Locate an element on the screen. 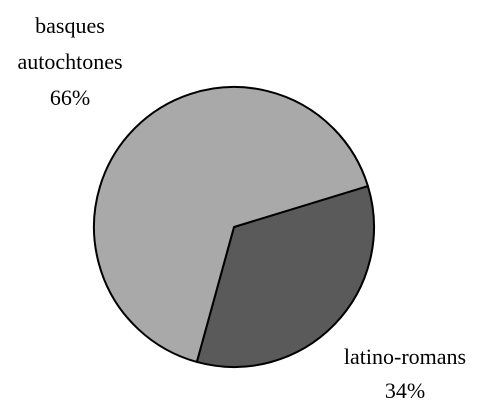  slice-label-basques-line2: autochtones is located at coordinates (69, 61).